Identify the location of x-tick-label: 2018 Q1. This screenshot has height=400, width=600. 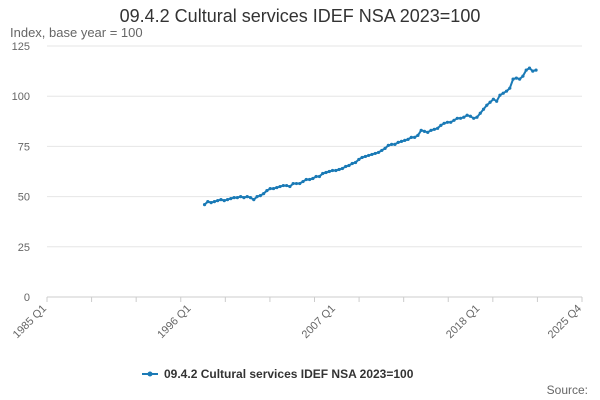
(463, 322).